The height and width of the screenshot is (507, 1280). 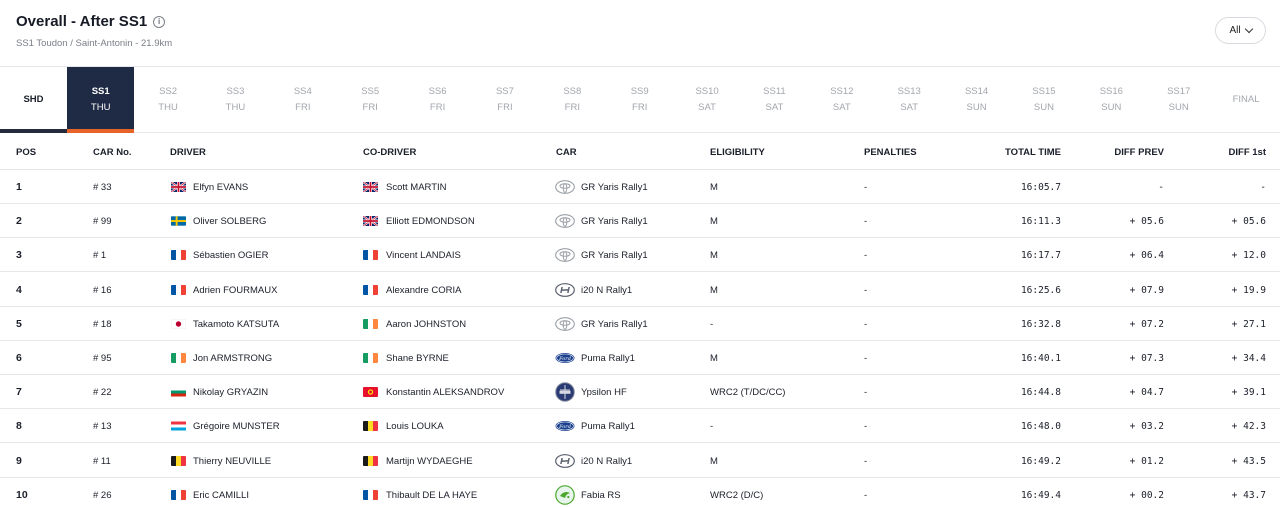 I want to click on tab-ss15: SS15 SUN, so click(x=1043, y=100).